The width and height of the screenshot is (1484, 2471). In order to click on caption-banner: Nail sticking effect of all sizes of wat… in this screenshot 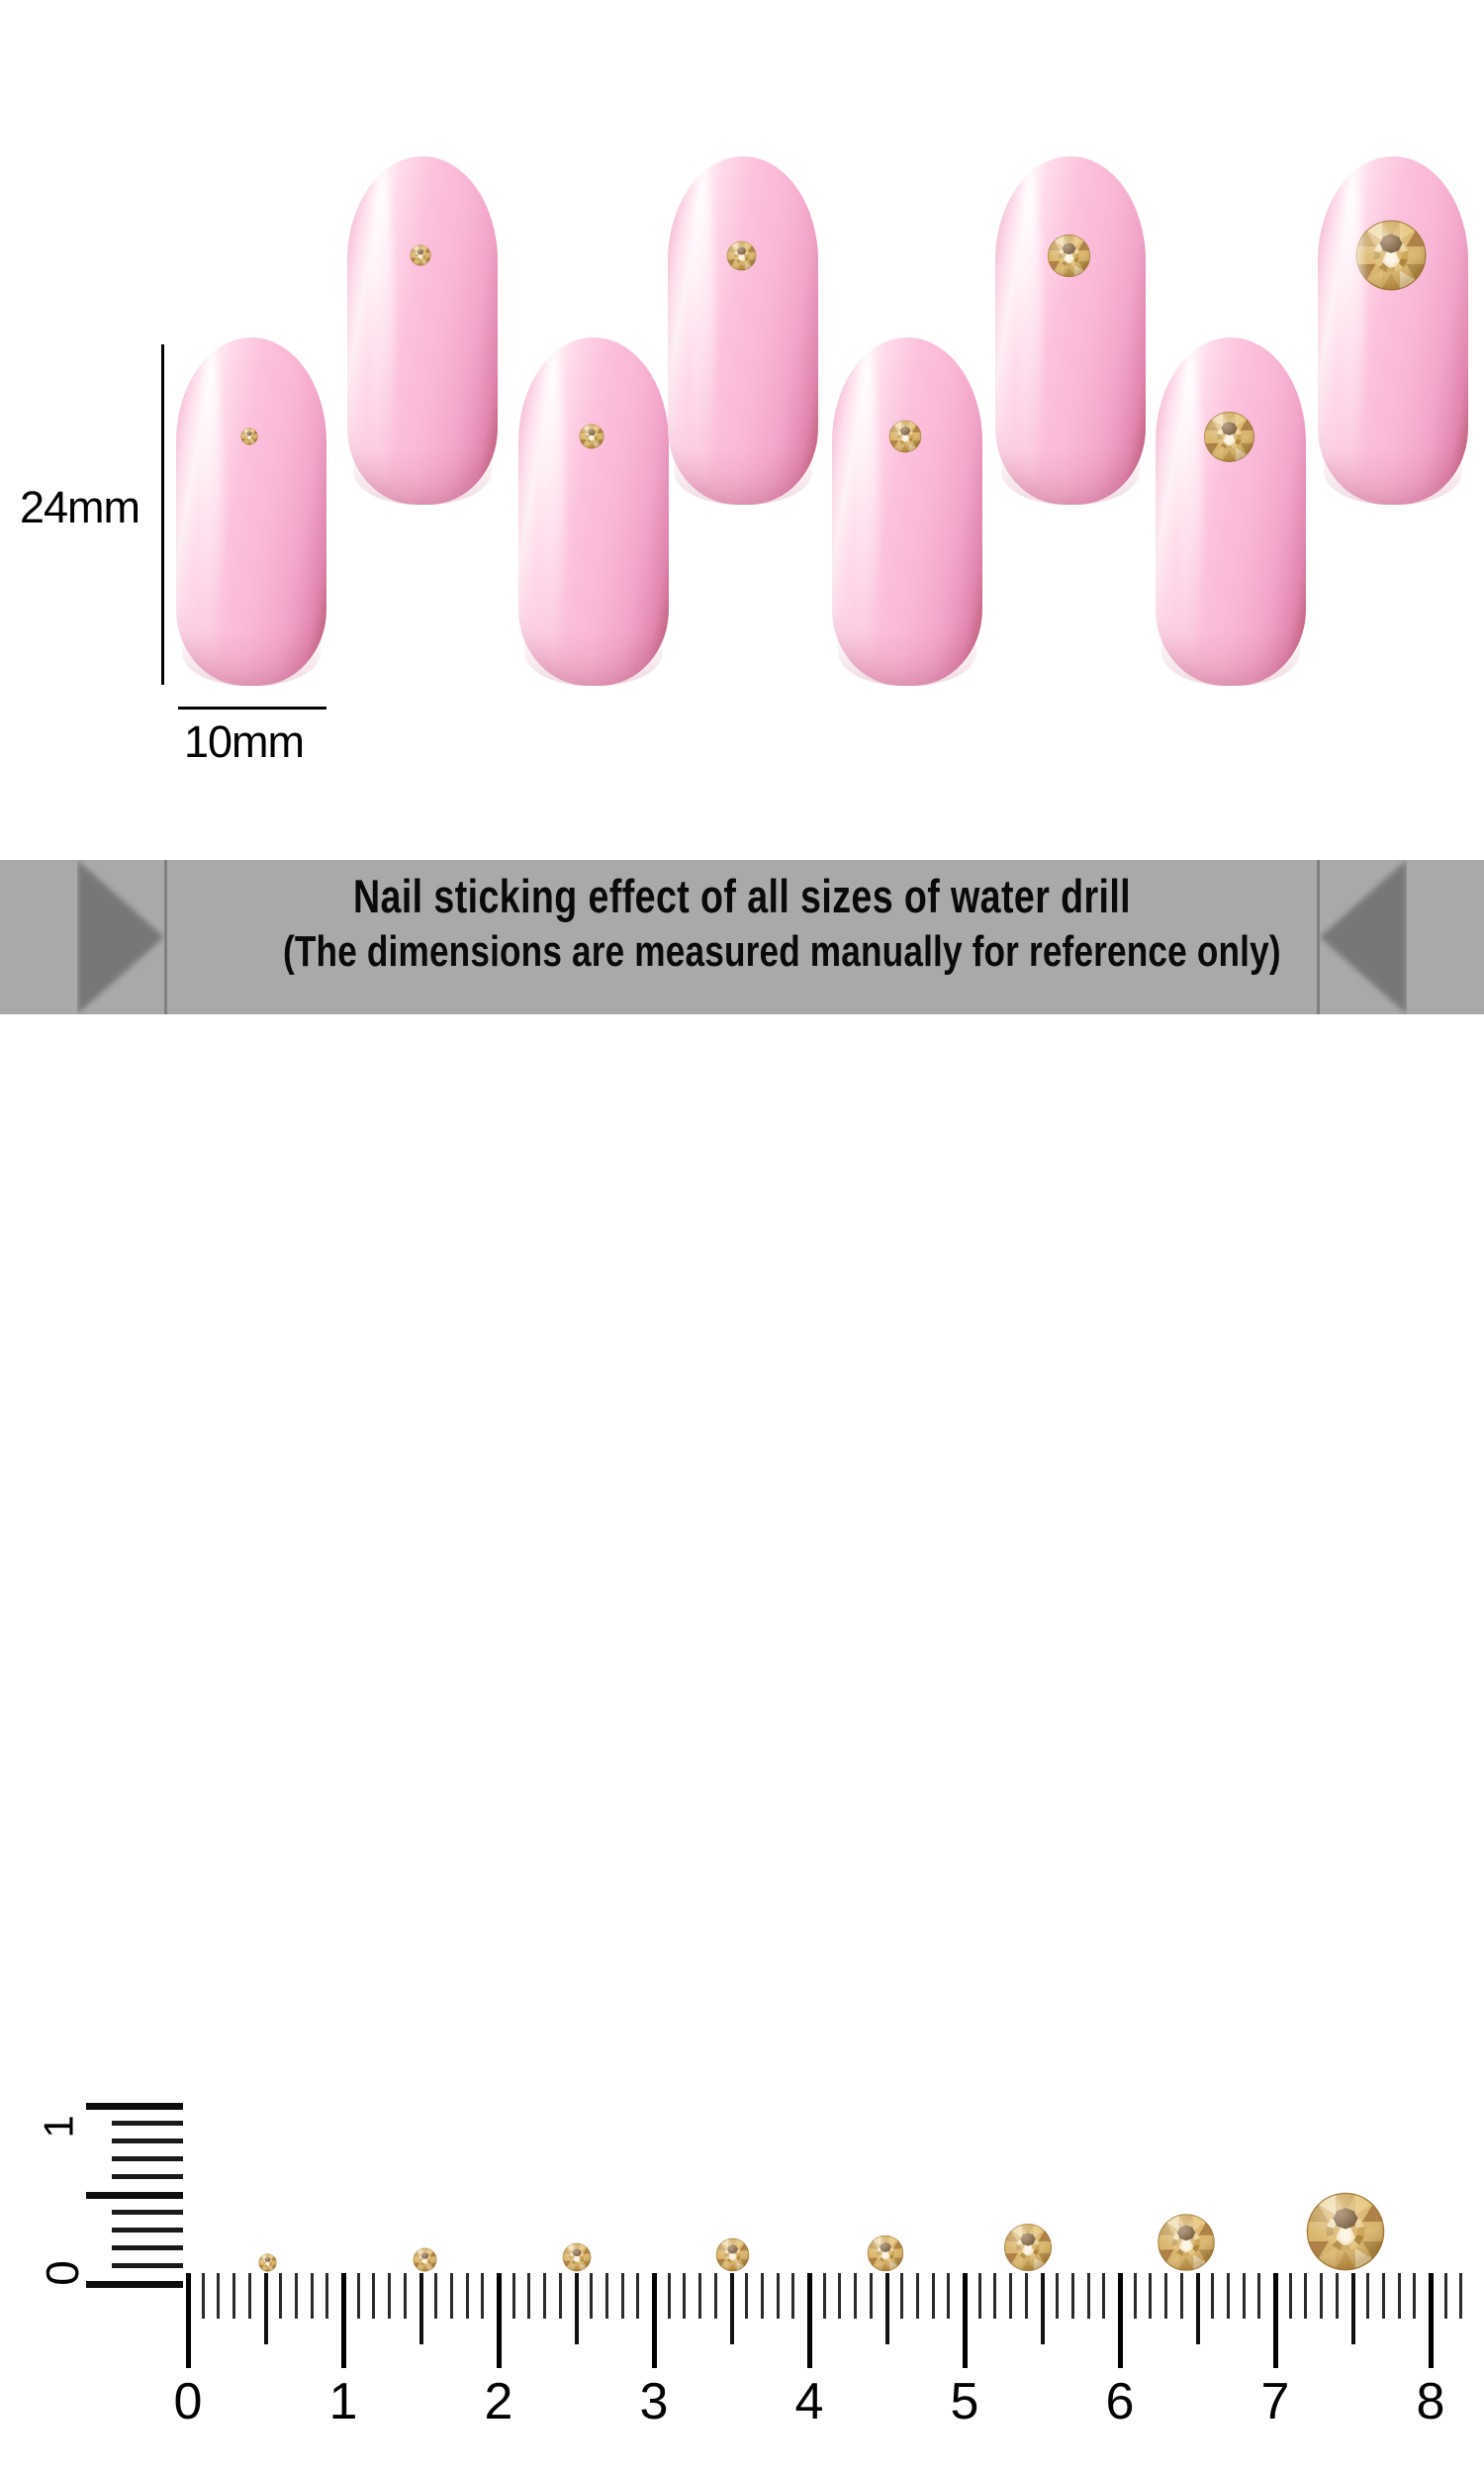, I will do `click(742, 937)`.